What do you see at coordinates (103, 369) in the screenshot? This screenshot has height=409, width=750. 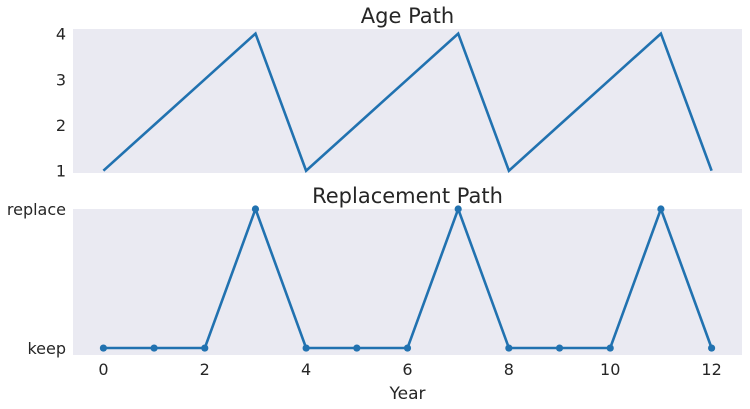 I see `replacement-path-x-tick-label: 0` at bounding box center [103, 369].